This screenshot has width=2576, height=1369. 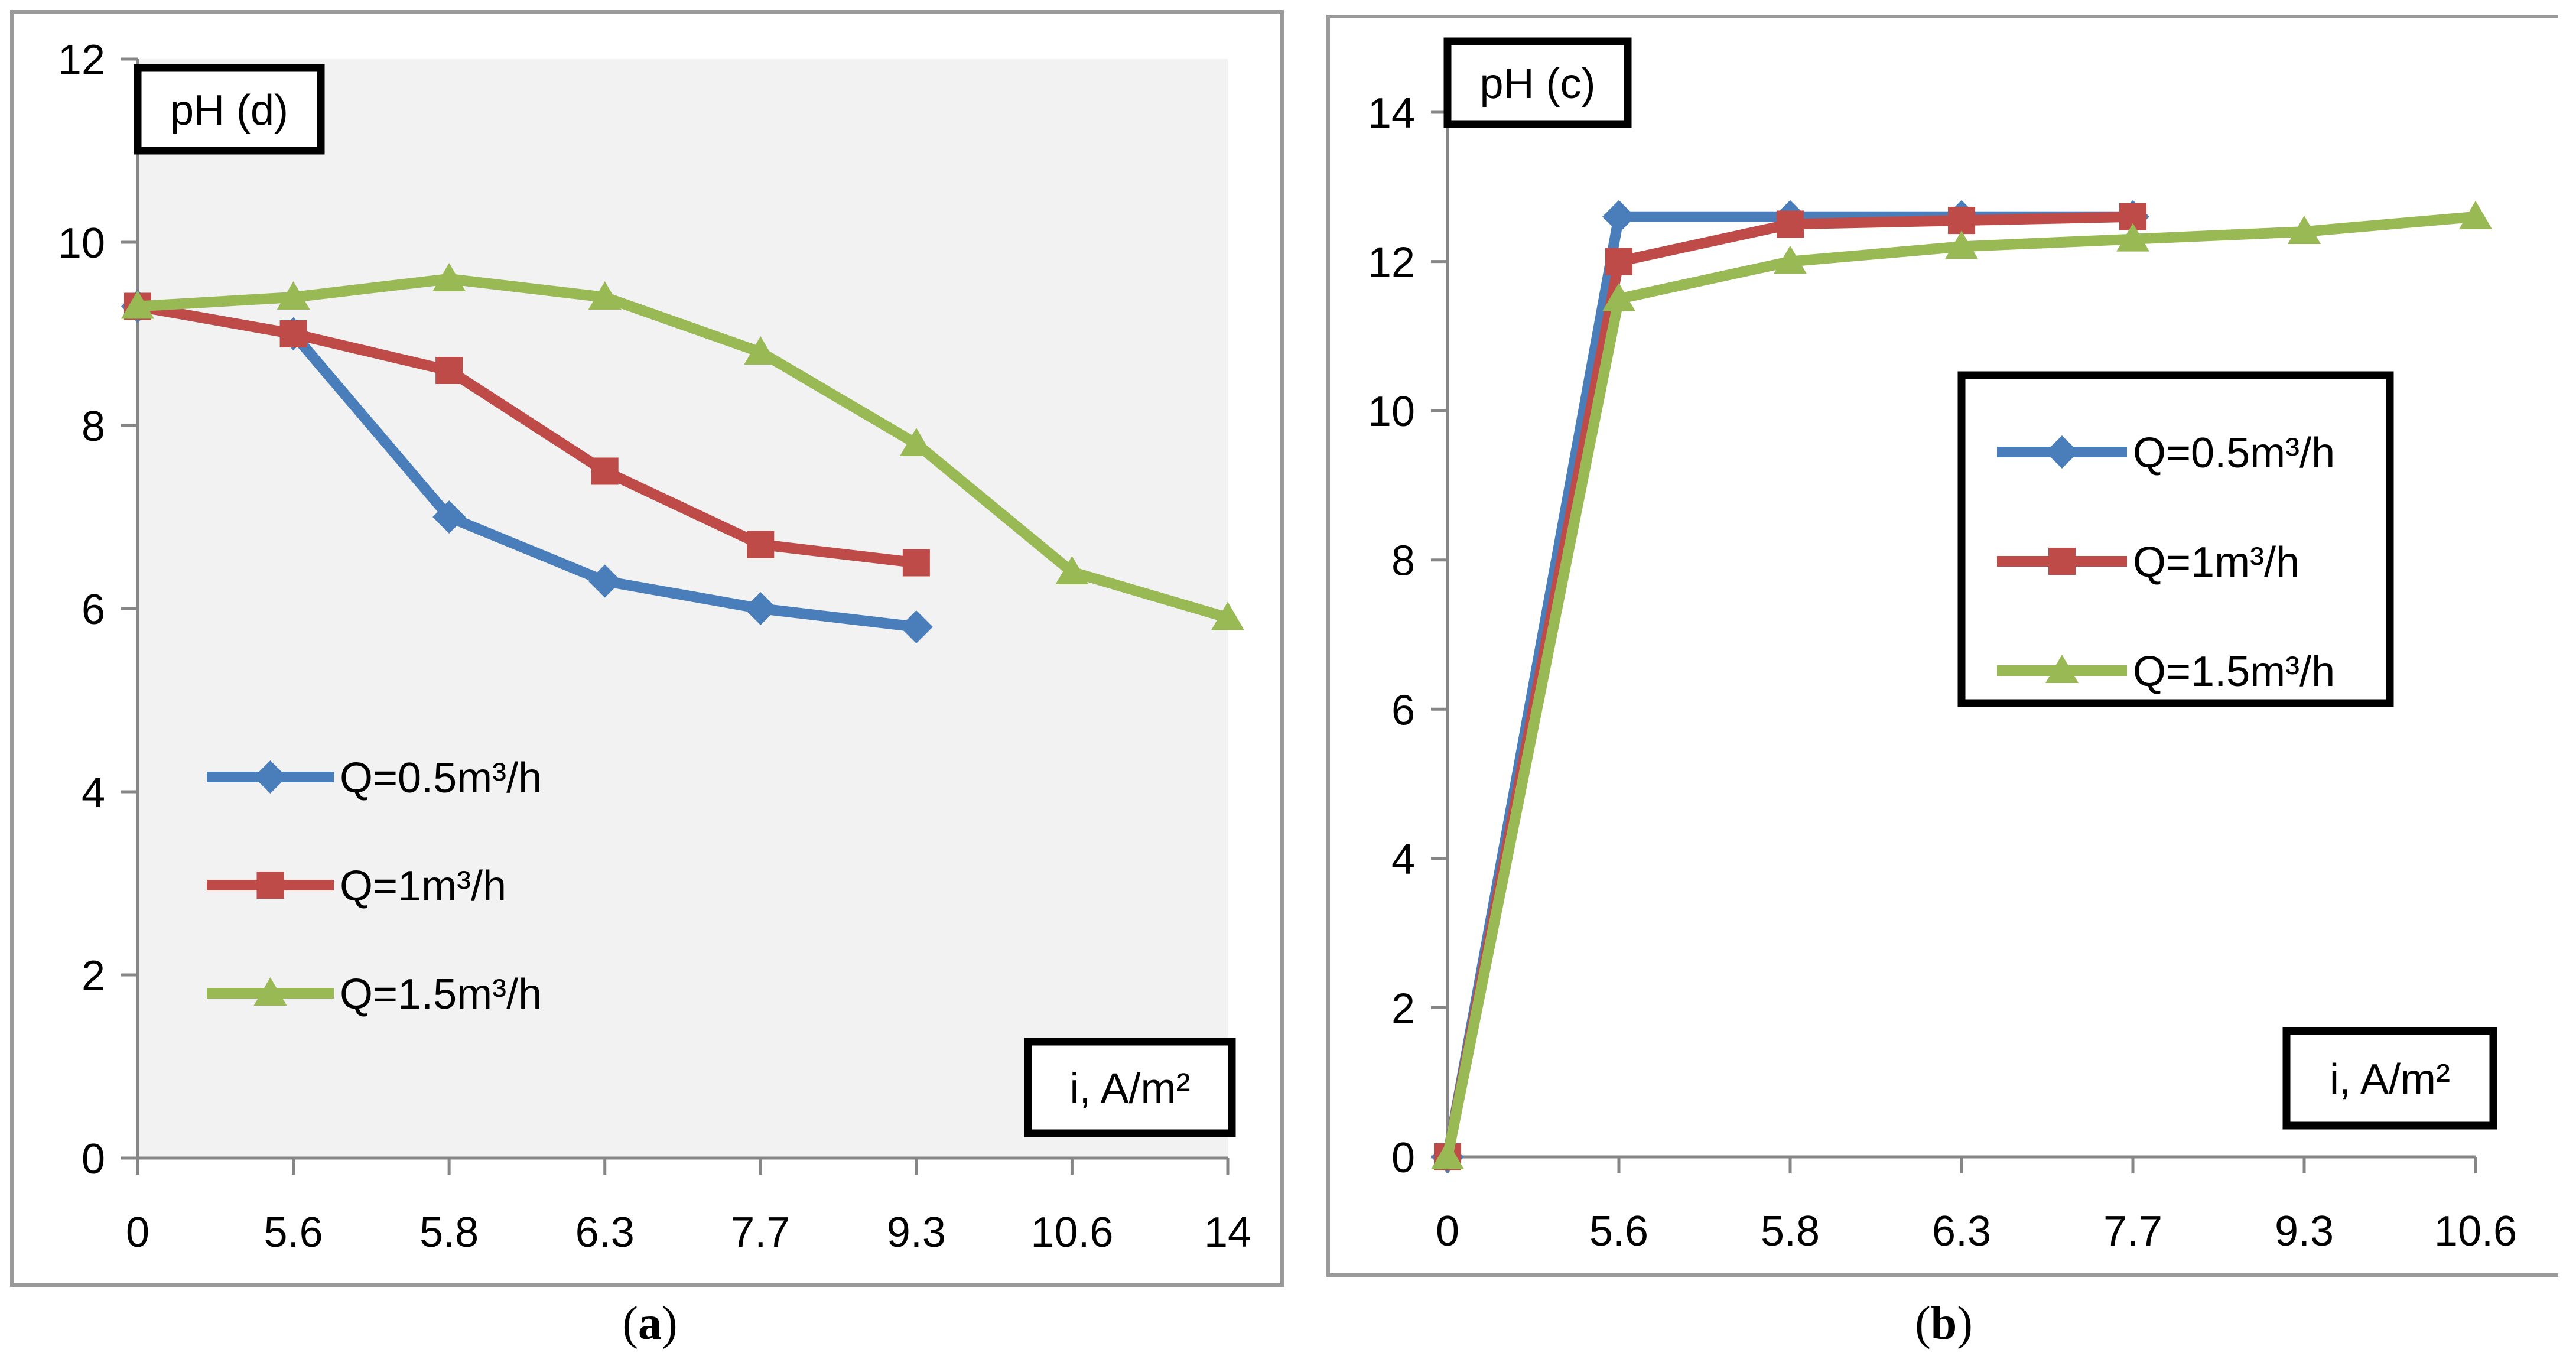 I want to click on chart-b-y-tick-label: 14, so click(x=1392, y=113).